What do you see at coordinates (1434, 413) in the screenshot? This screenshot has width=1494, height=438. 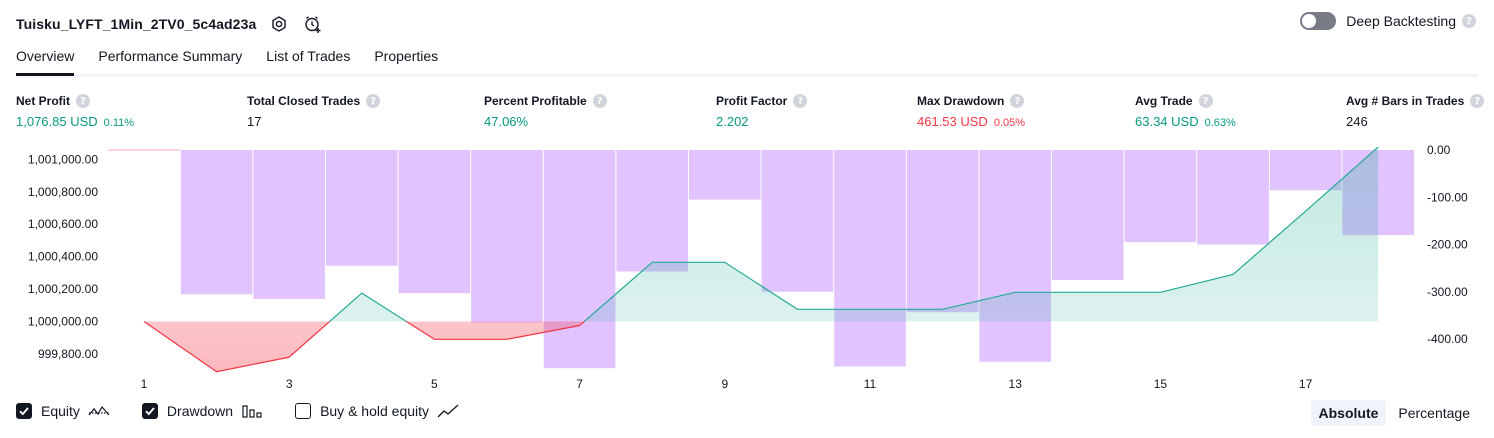 I see `percentage-button: Percentage` at bounding box center [1434, 413].